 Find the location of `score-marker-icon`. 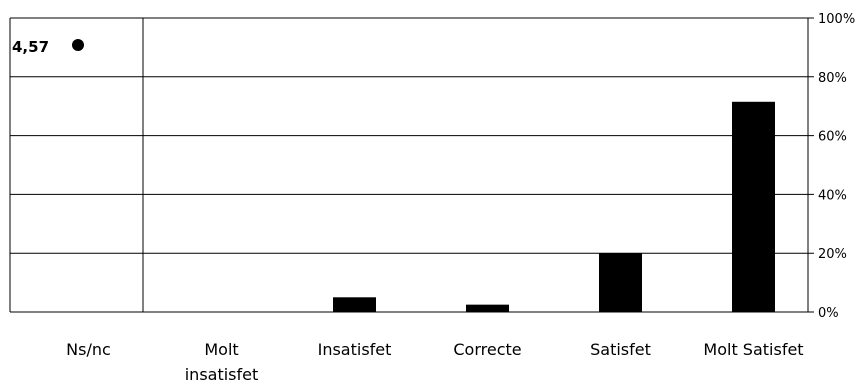

score-marker-icon is located at coordinates (78, 45).